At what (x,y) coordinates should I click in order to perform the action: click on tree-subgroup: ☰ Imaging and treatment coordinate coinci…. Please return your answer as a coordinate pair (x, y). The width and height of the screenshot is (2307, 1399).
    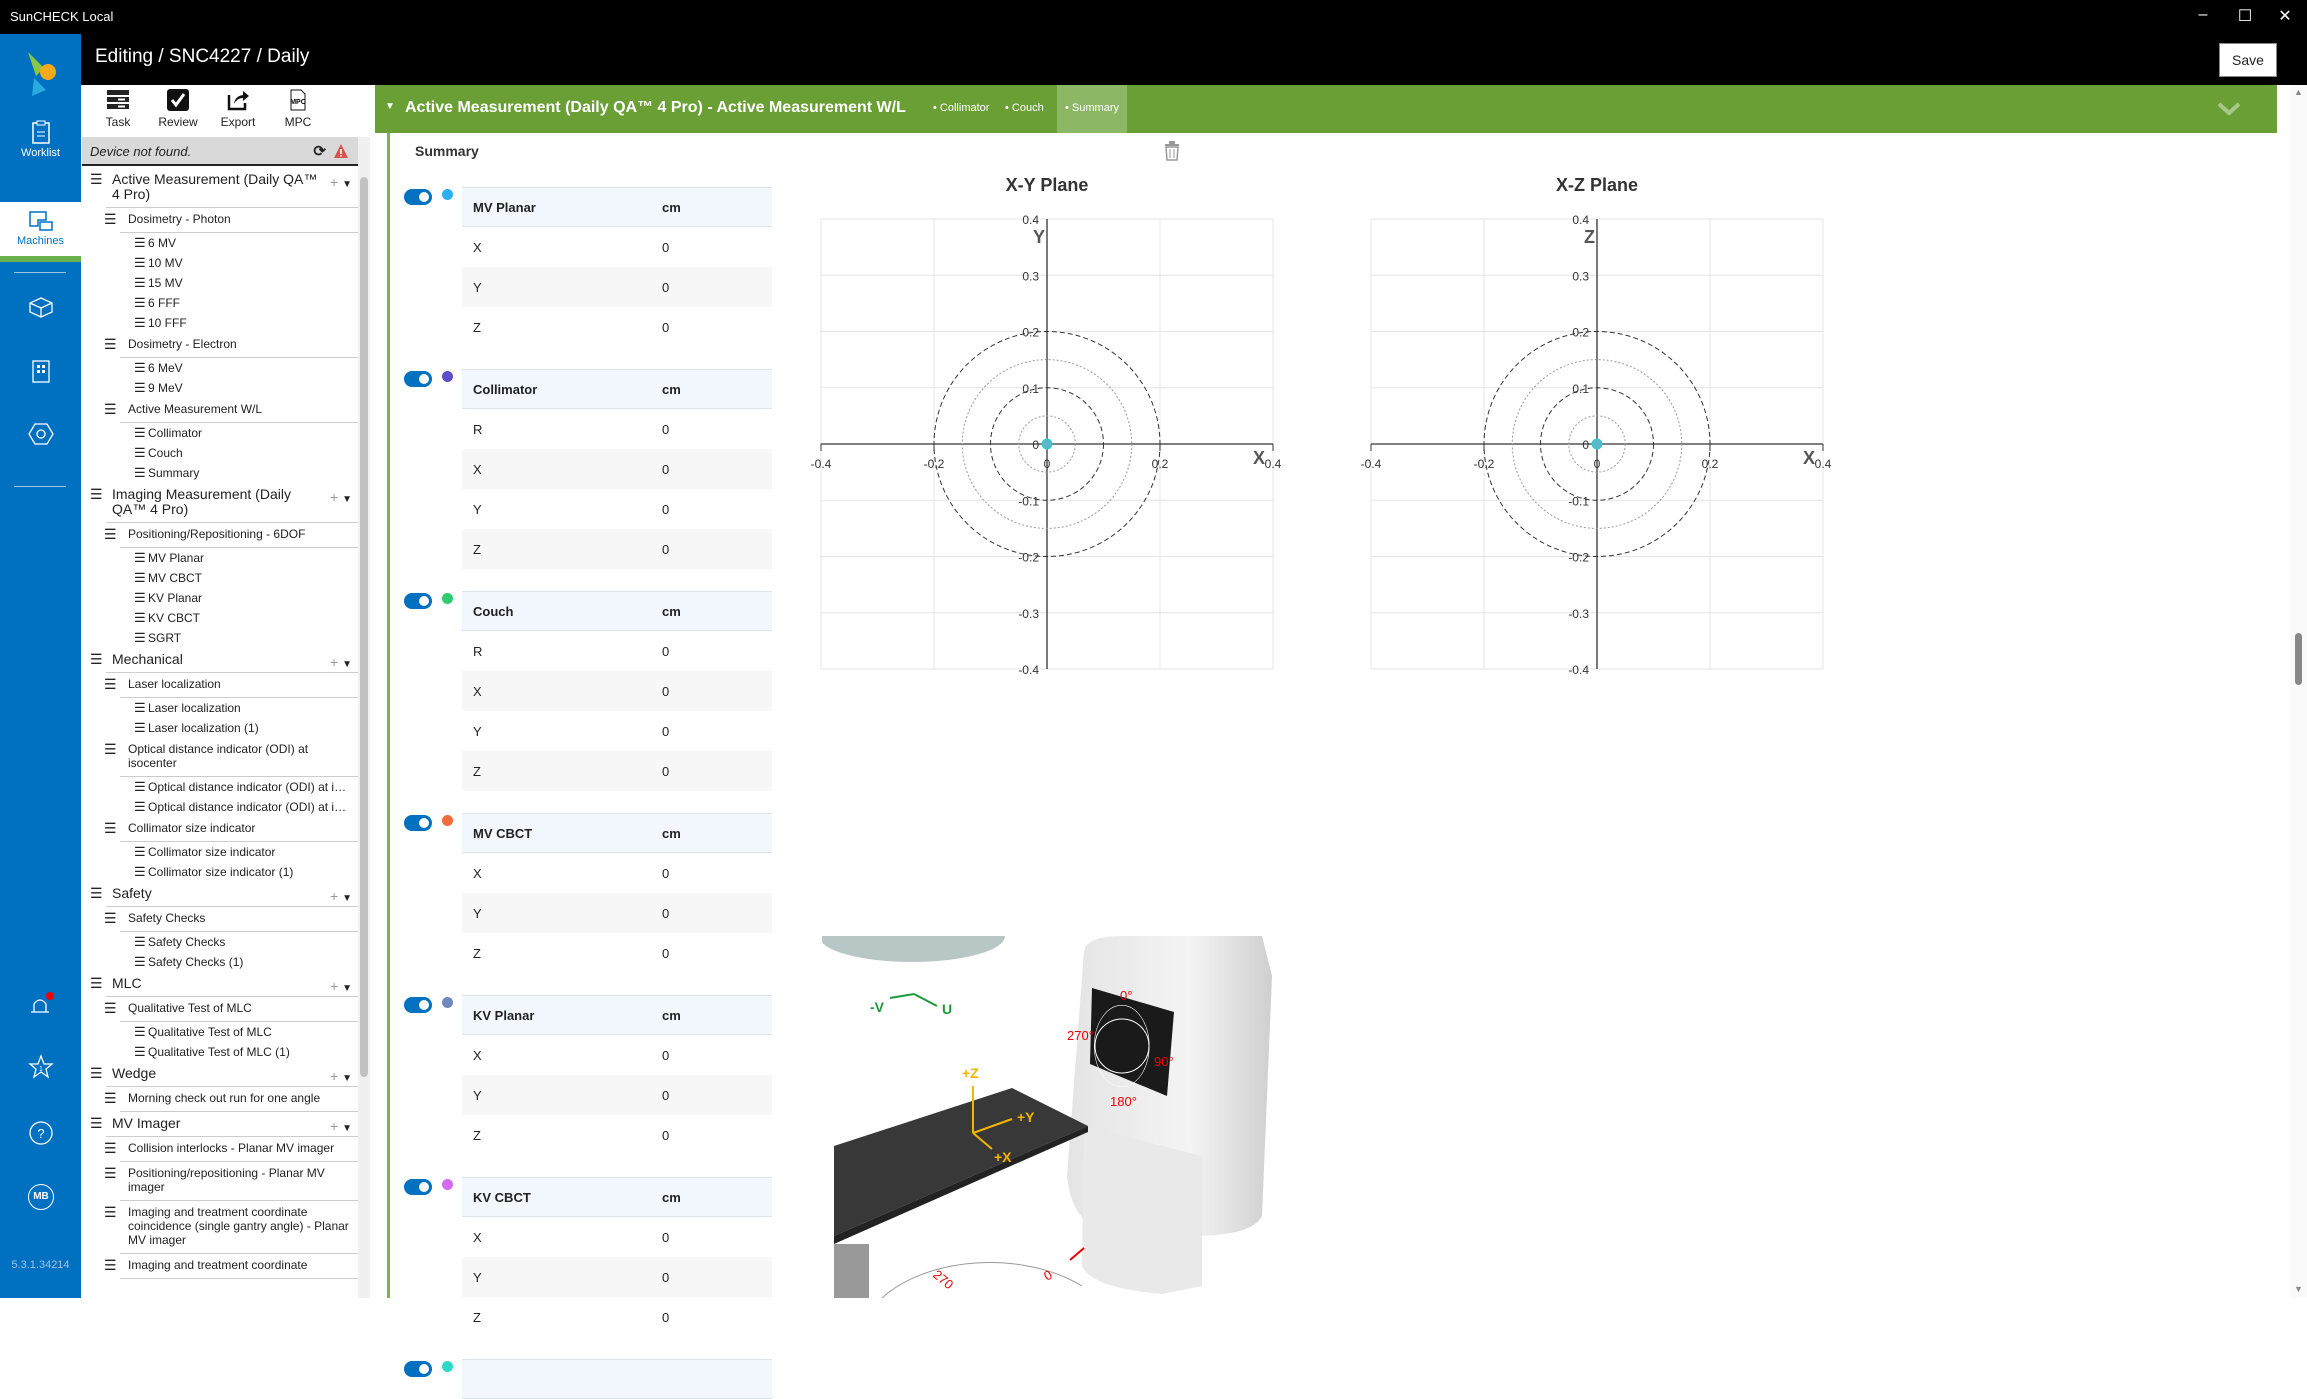
    Looking at the image, I should click on (220, 1227).